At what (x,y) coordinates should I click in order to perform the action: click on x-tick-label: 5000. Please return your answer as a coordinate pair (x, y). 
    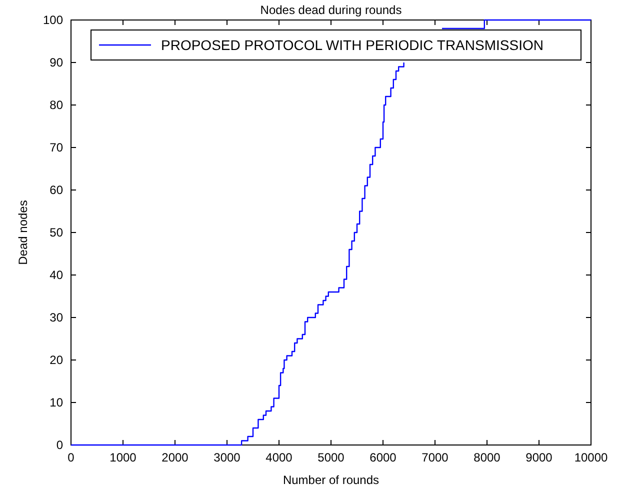
    Looking at the image, I should click on (331, 457).